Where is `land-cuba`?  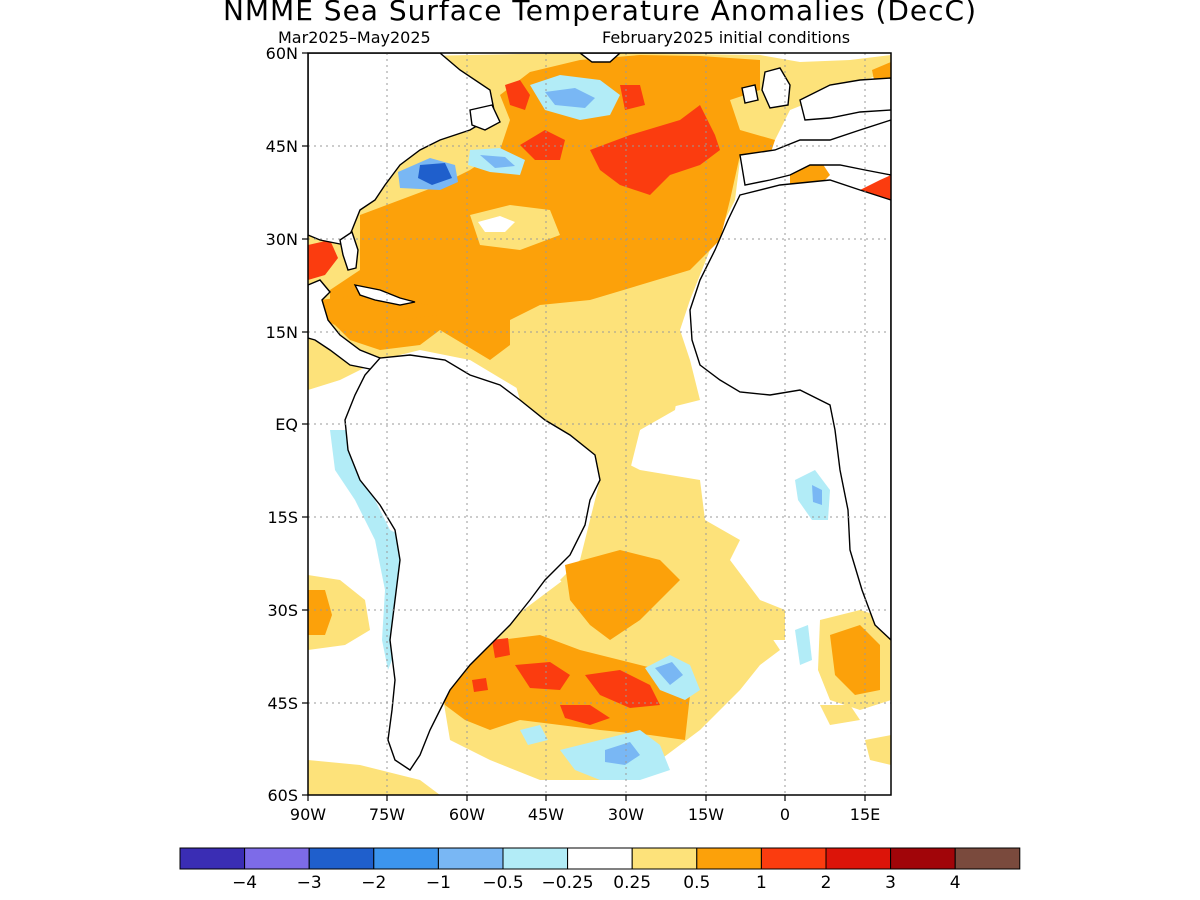
land-cuba is located at coordinates (384, 295).